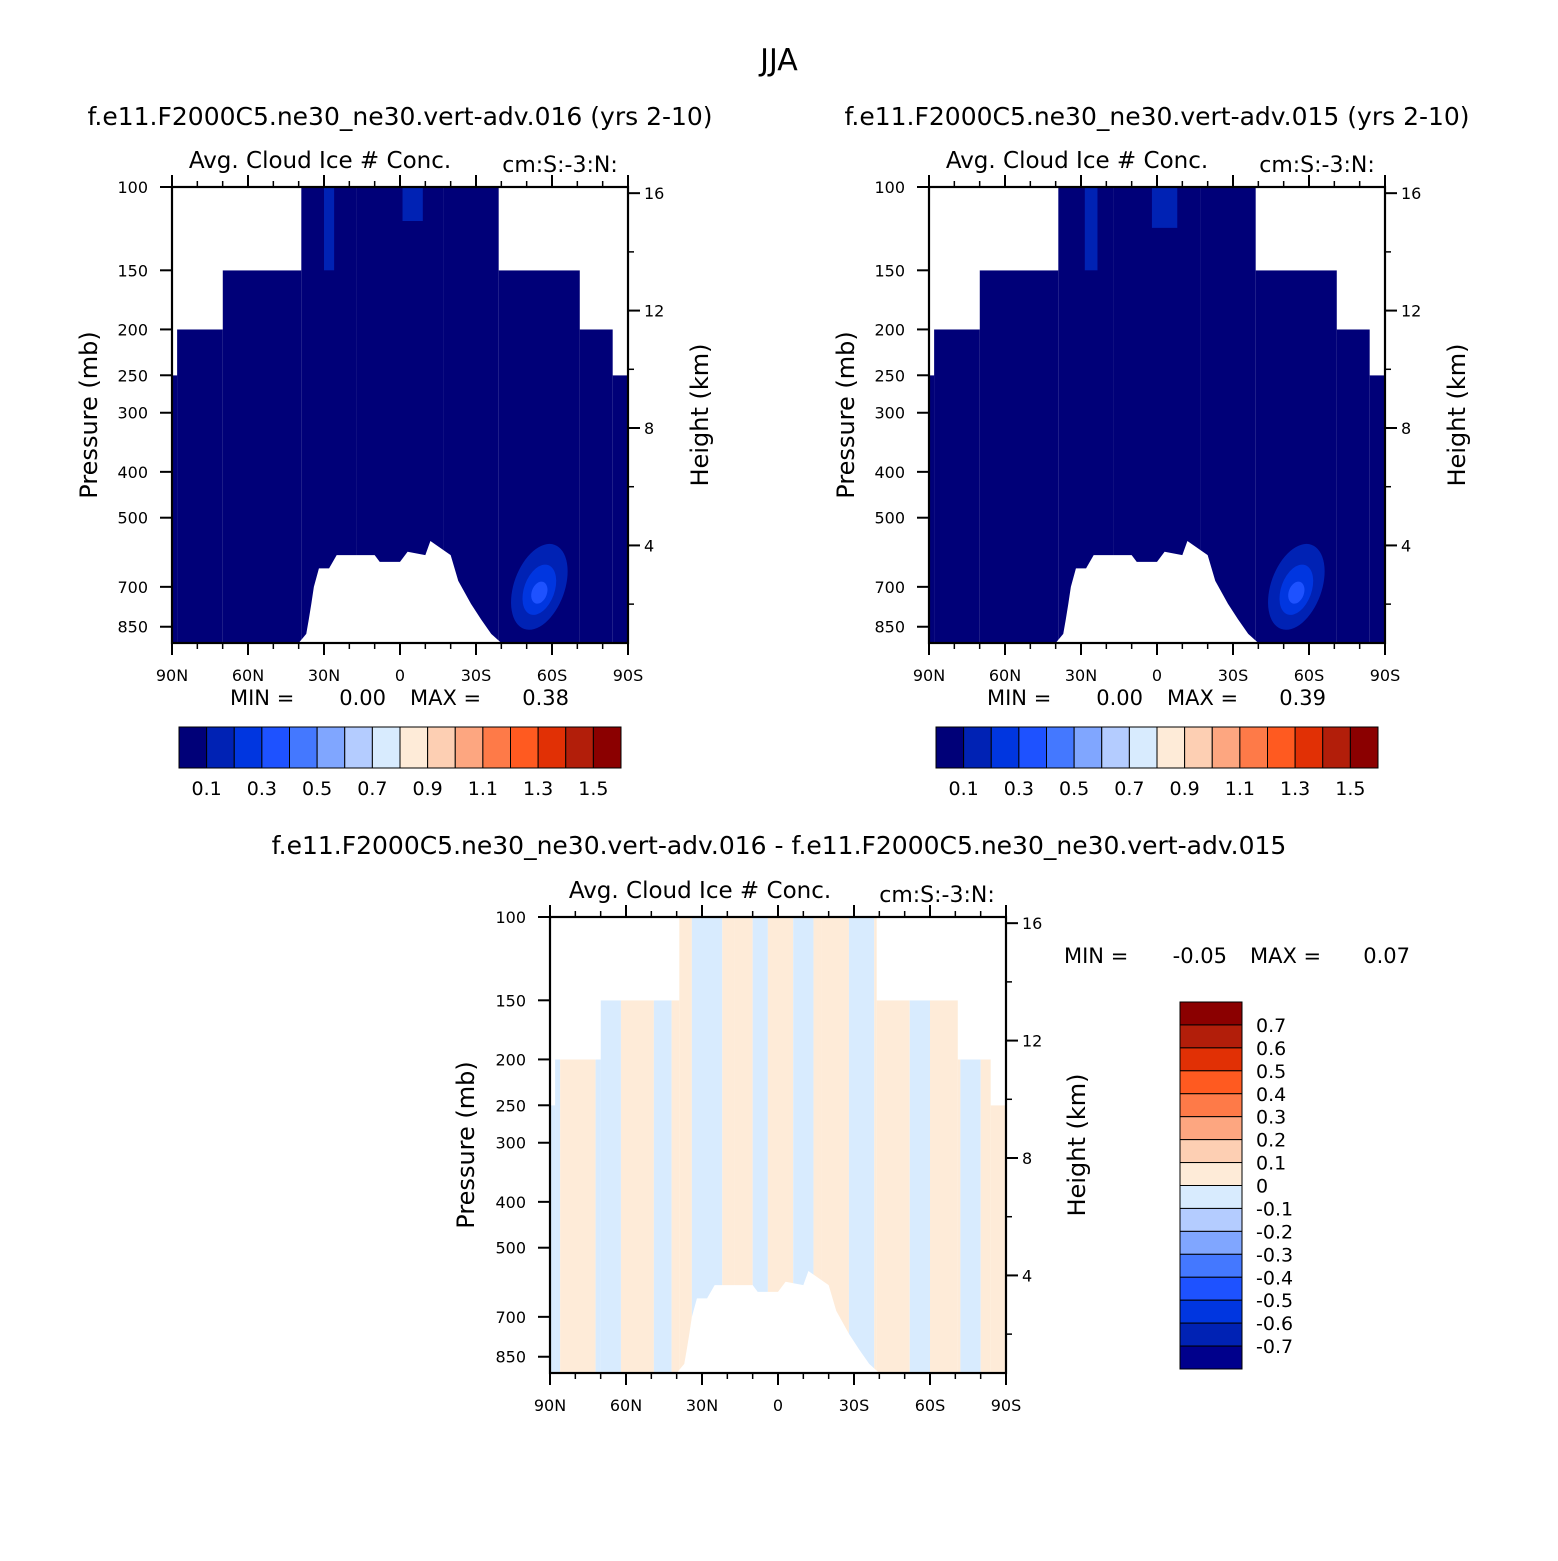 The height and width of the screenshot is (1561, 1558). What do you see at coordinates (132, 413) in the screenshot?
I see `y-tick-label: 300` at bounding box center [132, 413].